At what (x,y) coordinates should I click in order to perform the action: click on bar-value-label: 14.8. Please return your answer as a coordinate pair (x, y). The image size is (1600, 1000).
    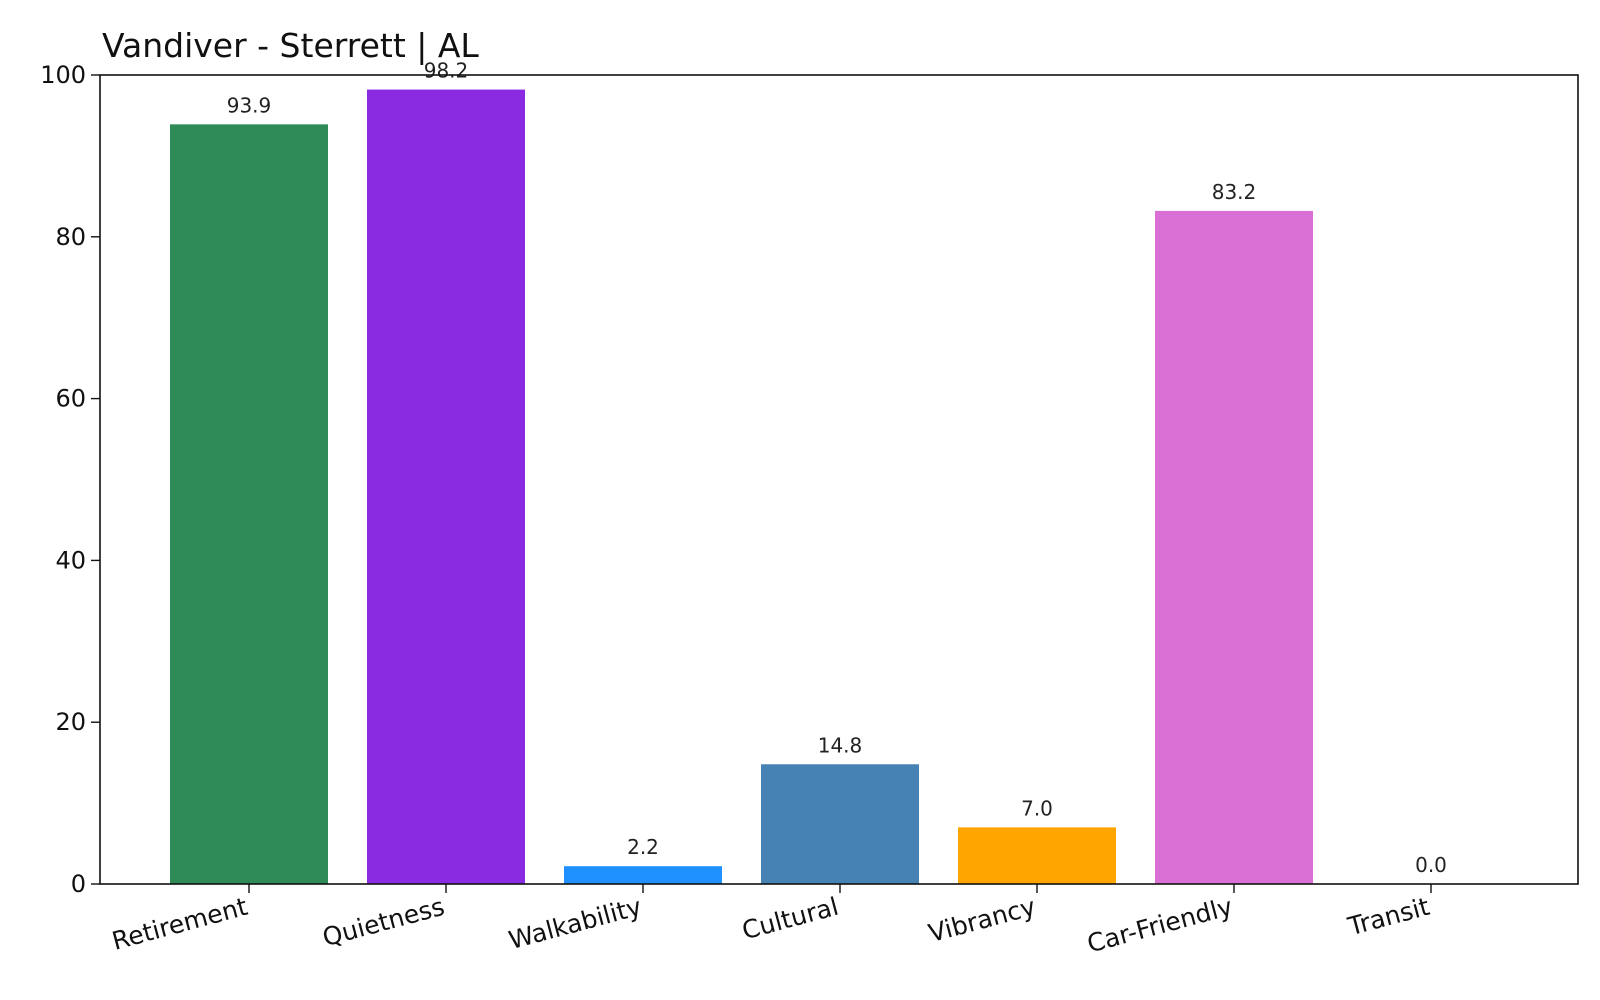
    Looking at the image, I should click on (840, 745).